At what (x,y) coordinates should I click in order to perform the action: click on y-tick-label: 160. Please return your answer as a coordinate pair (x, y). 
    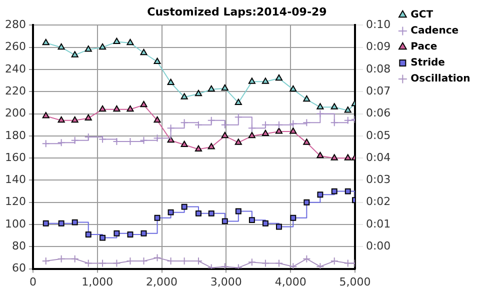
    Looking at the image, I should click on (15, 157).